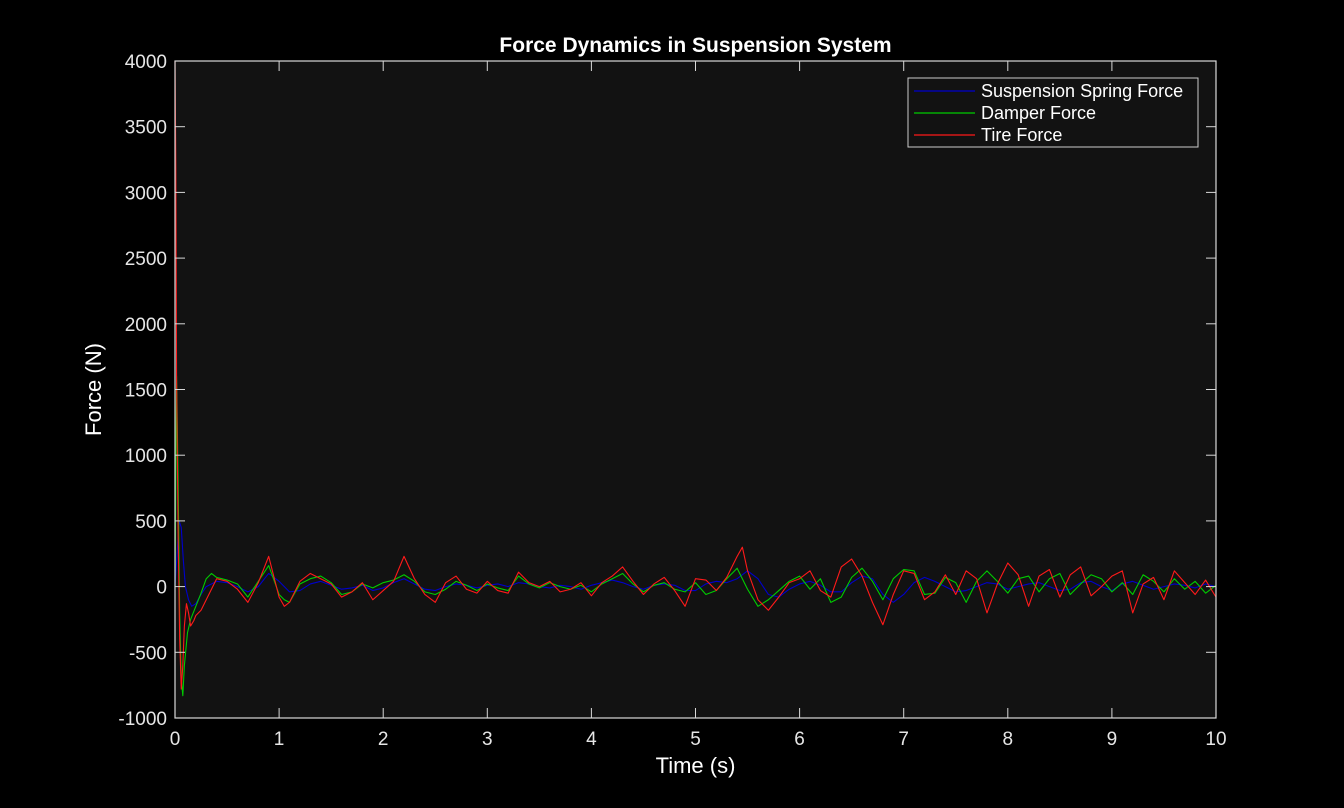 The width and height of the screenshot is (1344, 808). I want to click on y-tick-label: 500, so click(151, 522).